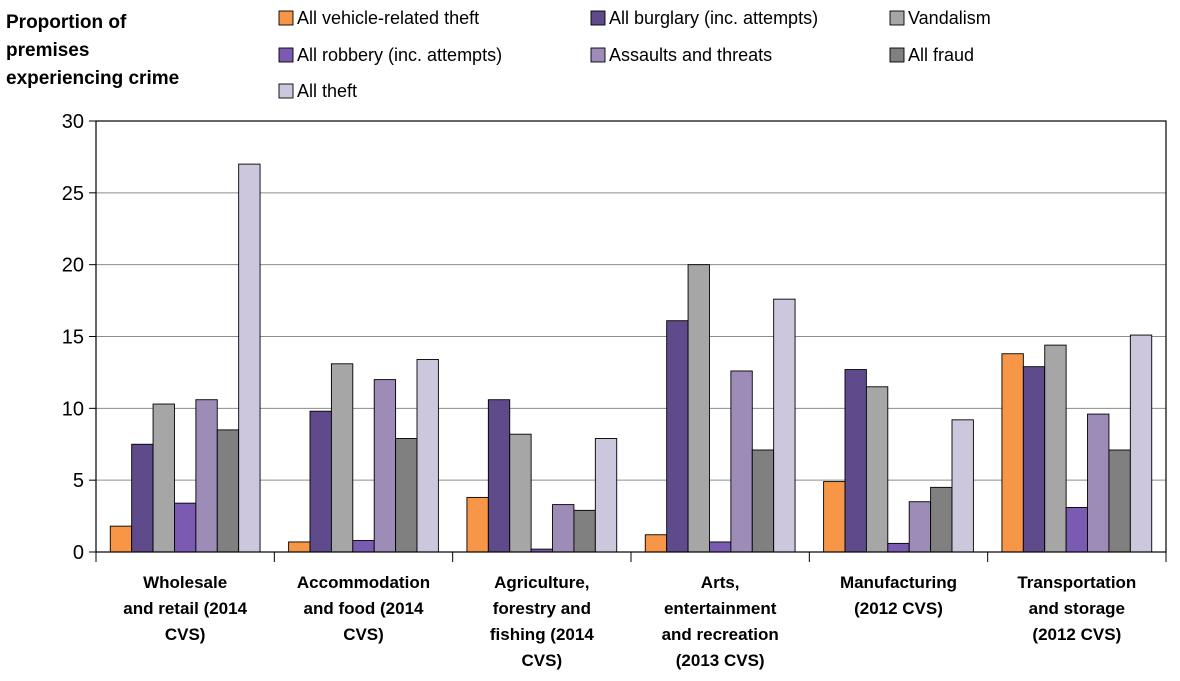 Image resolution: width=1180 pixels, height=681 pixels. Describe the element at coordinates (720, 608) in the screenshot. I see `category-label-line: entertainment` at that location.